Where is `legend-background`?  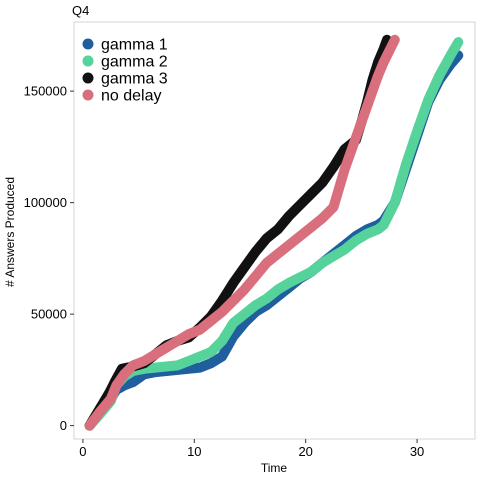
legend-background is located at coordinates (125, 68).